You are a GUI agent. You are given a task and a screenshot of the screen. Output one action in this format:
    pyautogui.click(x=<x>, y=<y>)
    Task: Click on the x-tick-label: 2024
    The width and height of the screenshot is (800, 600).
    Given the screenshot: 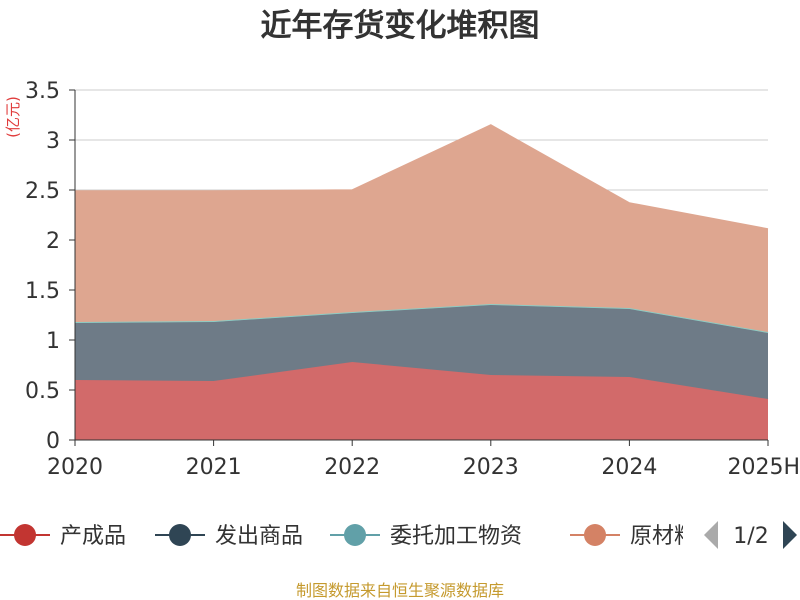 What is the action you would take?
    pyautogui.click(x=629, y=467)
    